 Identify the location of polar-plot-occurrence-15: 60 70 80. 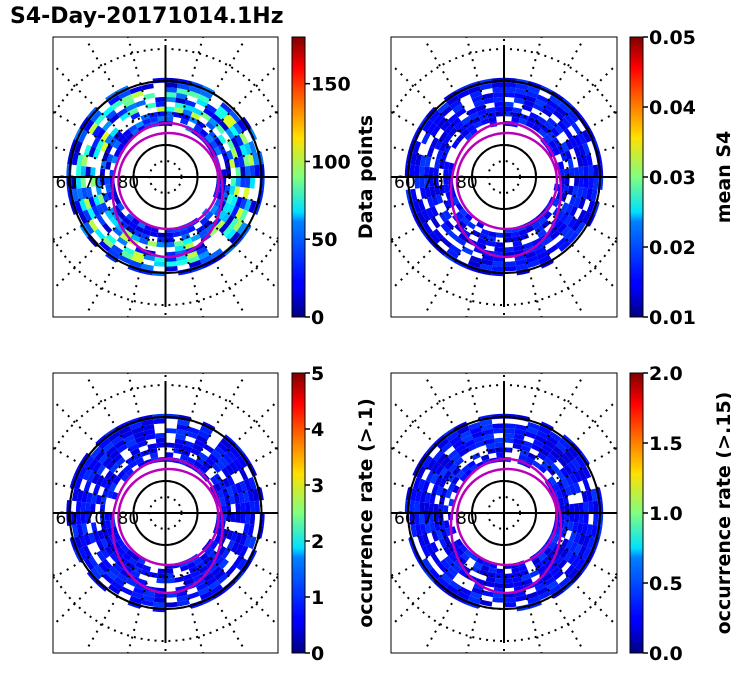
(504, 513).